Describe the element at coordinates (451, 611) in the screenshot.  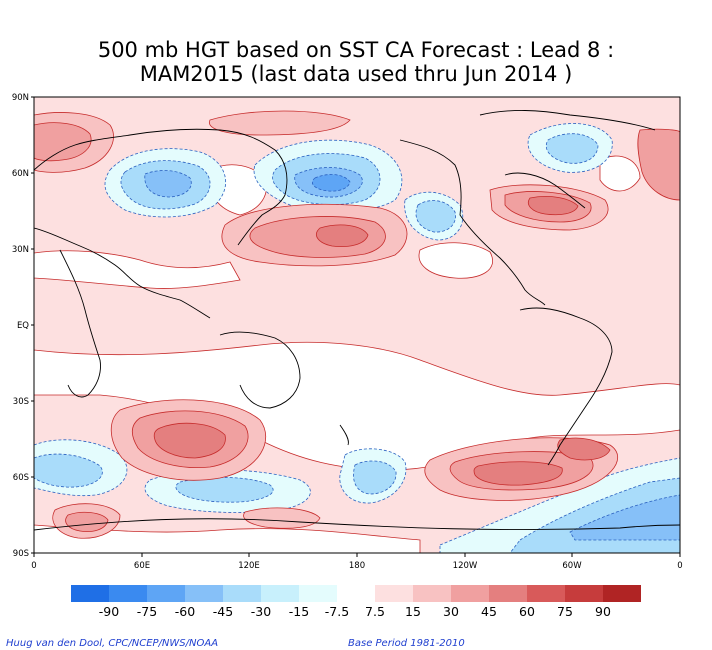
I see `colorbar-tick-label: 30` at that location.